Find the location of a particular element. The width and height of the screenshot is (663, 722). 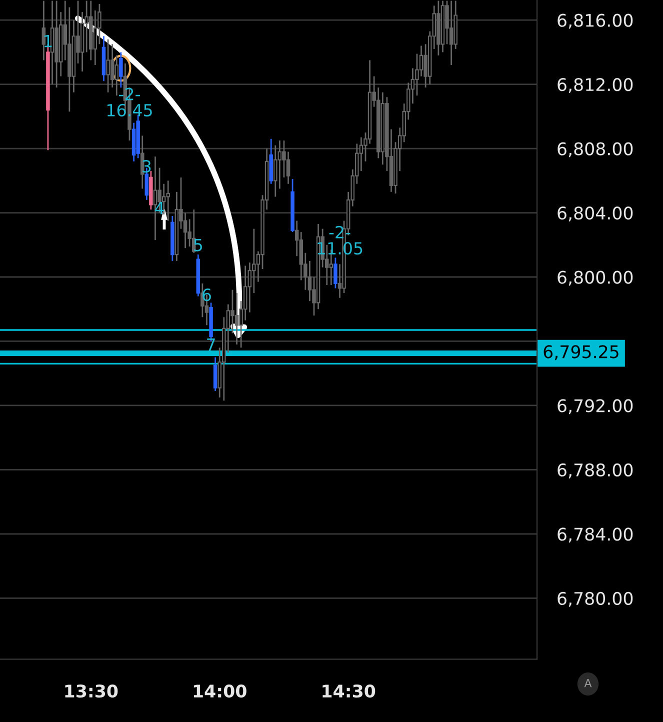

x-tick-label: 14:00 is located at coordinates (220, 691).